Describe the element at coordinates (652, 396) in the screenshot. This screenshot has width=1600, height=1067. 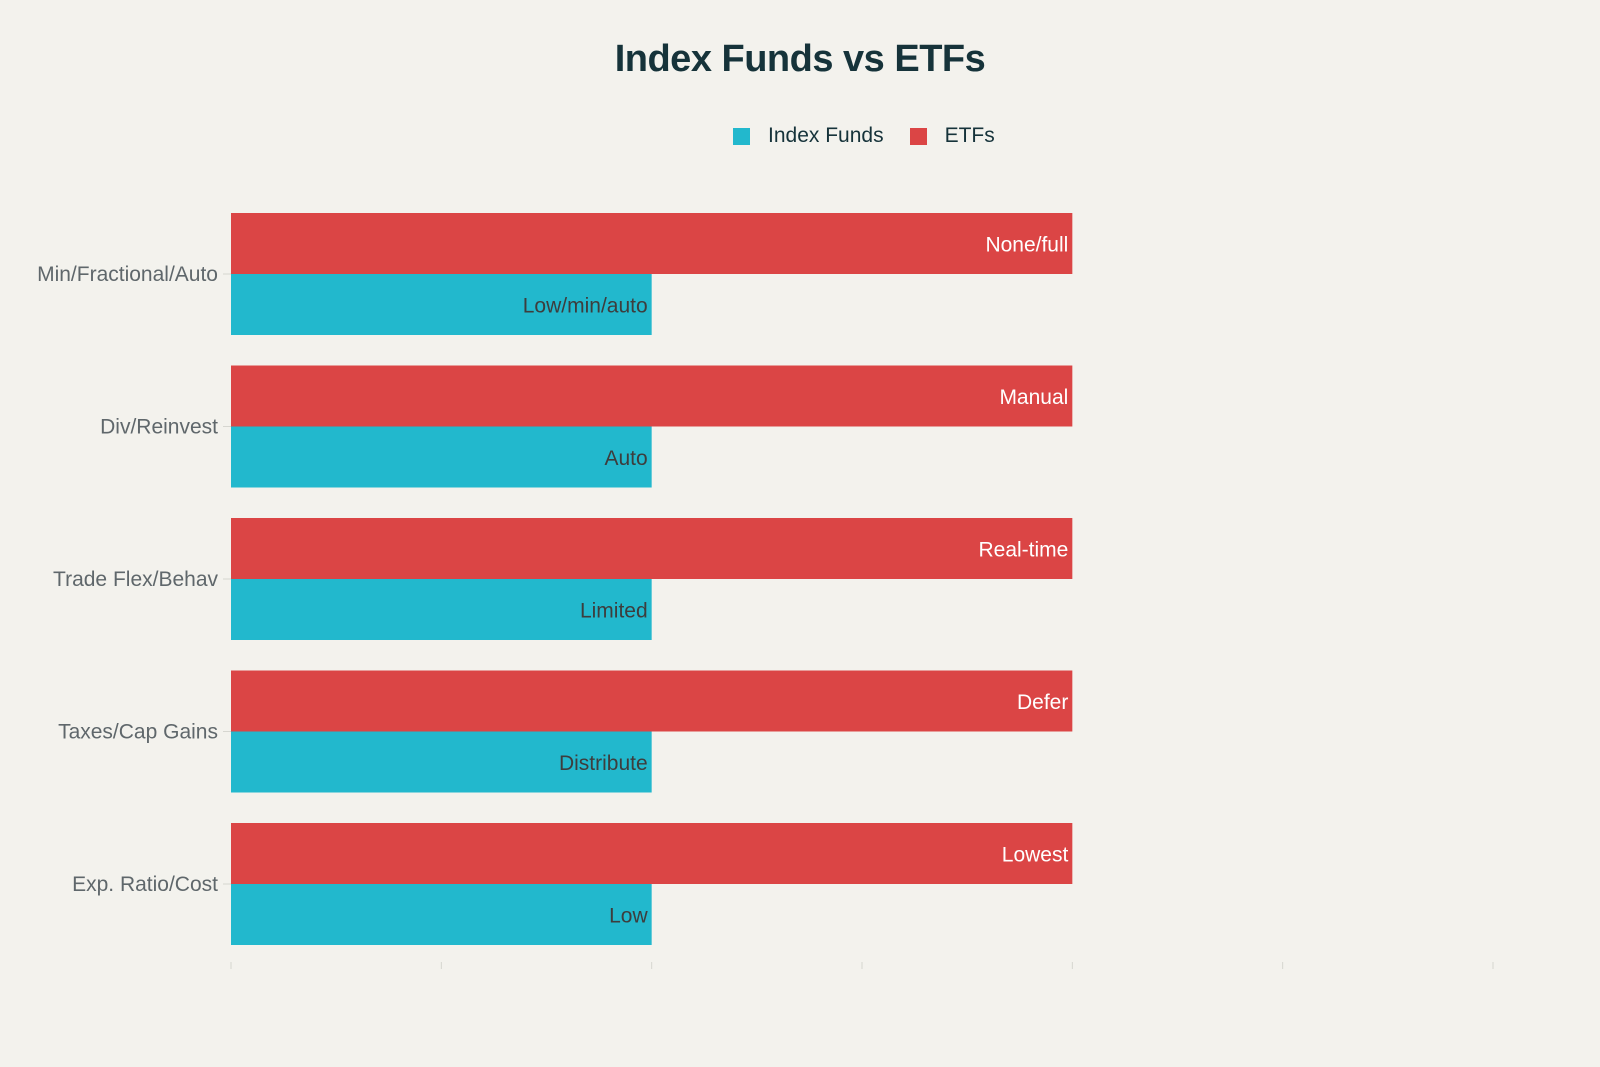
I see `bar-etfs-div-reinvest` at that location.